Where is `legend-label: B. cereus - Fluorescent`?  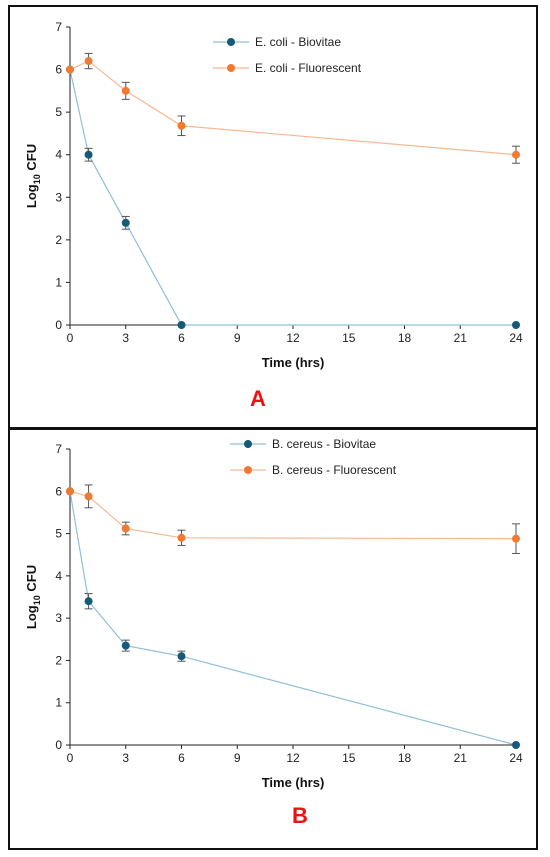 legend-label: B. cereus - Fluorescent is located at coordinates (334, 470).